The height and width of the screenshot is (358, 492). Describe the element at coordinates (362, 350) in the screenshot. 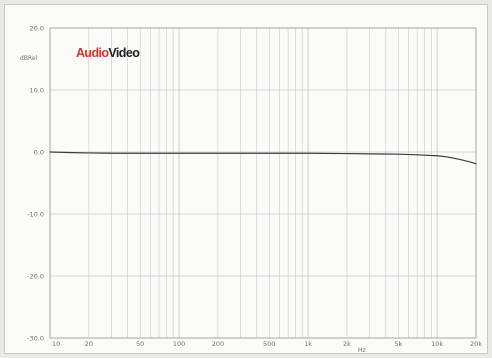

I see `x-axis-label: Hz` at that location.